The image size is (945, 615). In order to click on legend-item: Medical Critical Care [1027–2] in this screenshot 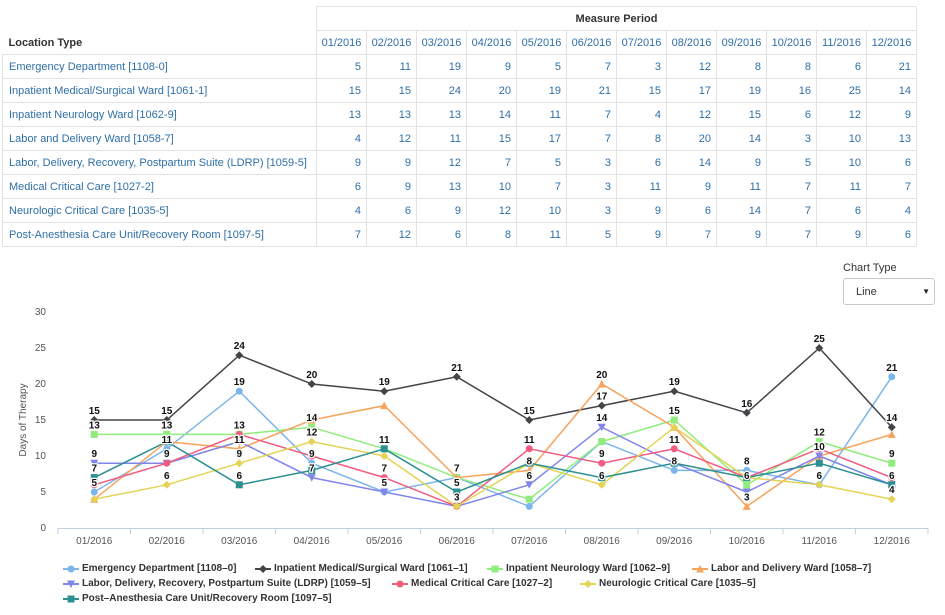, I will do `click(472, 583)`.